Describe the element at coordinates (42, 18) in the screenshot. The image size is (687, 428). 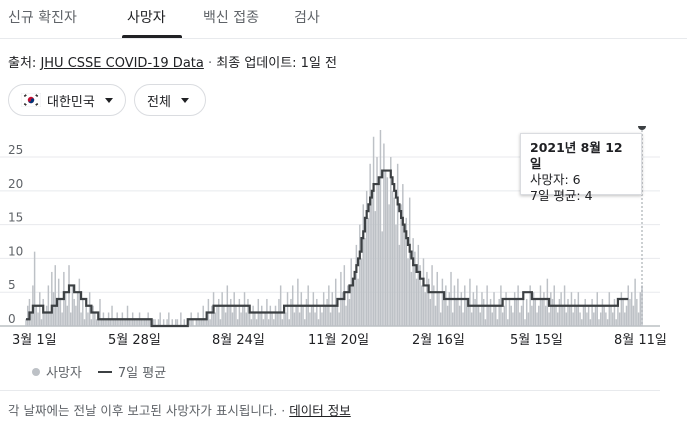
I see `tab-new-cases: 신규 확진자` at that location.